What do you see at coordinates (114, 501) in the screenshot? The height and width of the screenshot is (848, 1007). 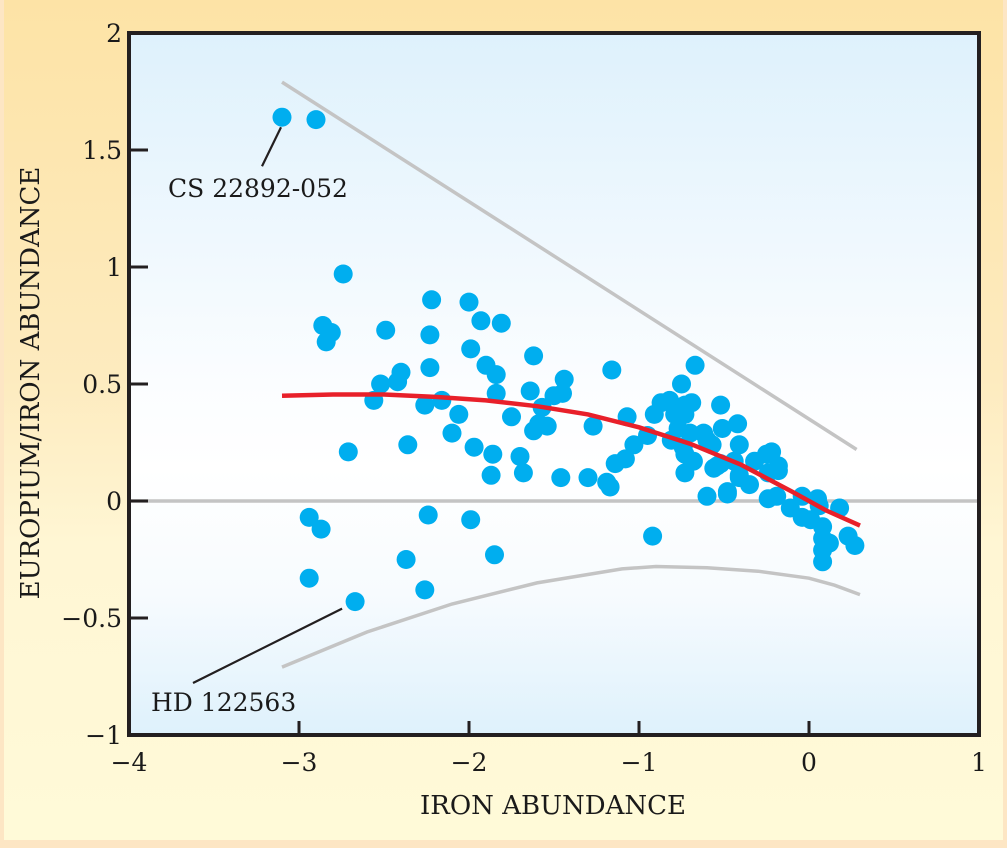 I see `y-tick-label: 0` at bounding box center [114, 501].